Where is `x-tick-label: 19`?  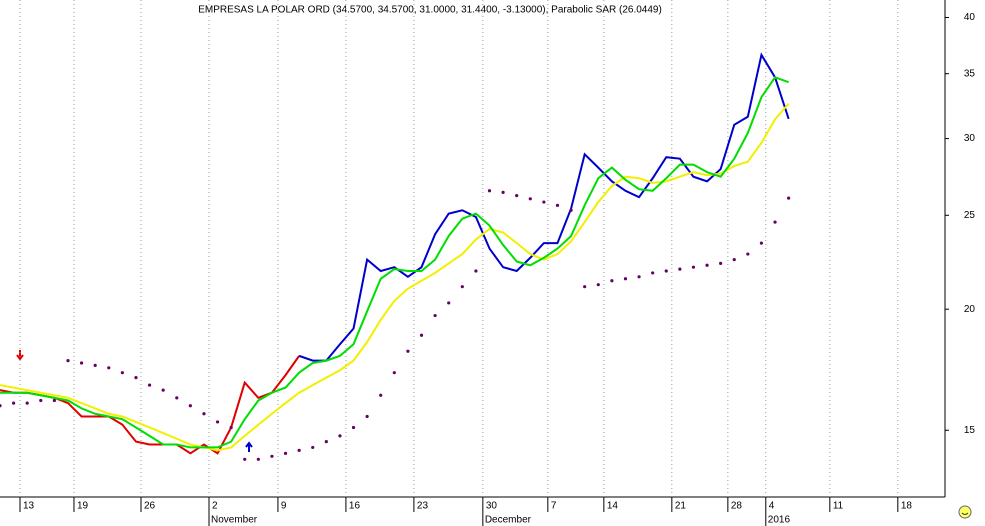 x-tick-label: 19 is located at coordinates (83, 506).